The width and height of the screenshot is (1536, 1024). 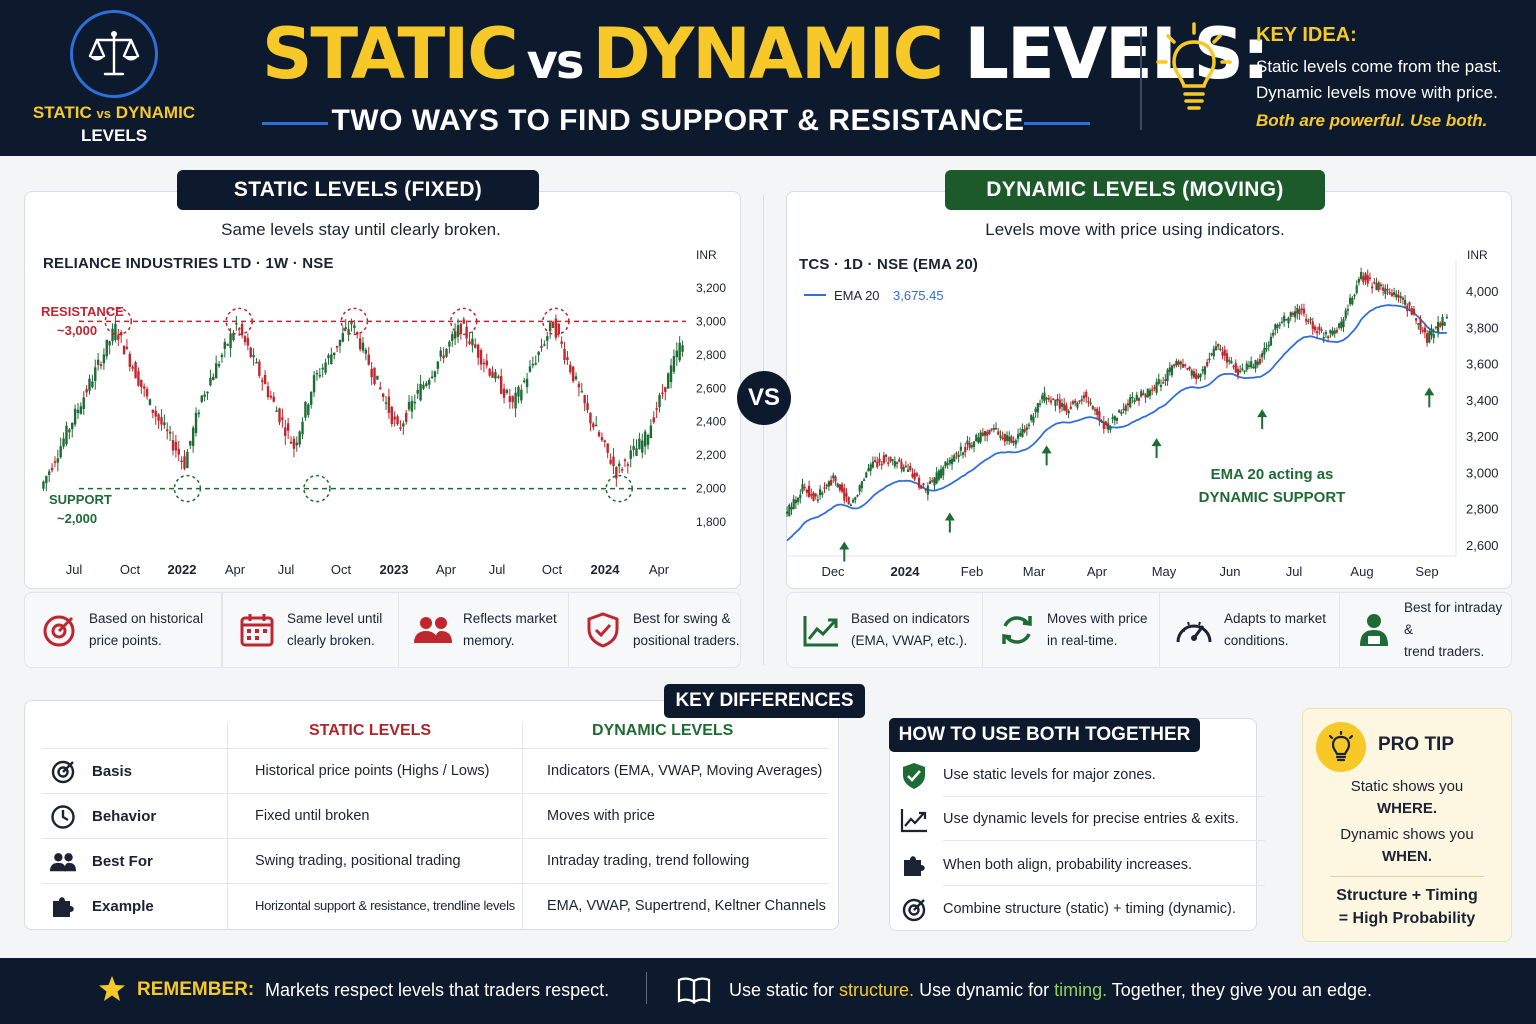 I want to click on y-tick-label: 3,000, so click(x=711, y=321).